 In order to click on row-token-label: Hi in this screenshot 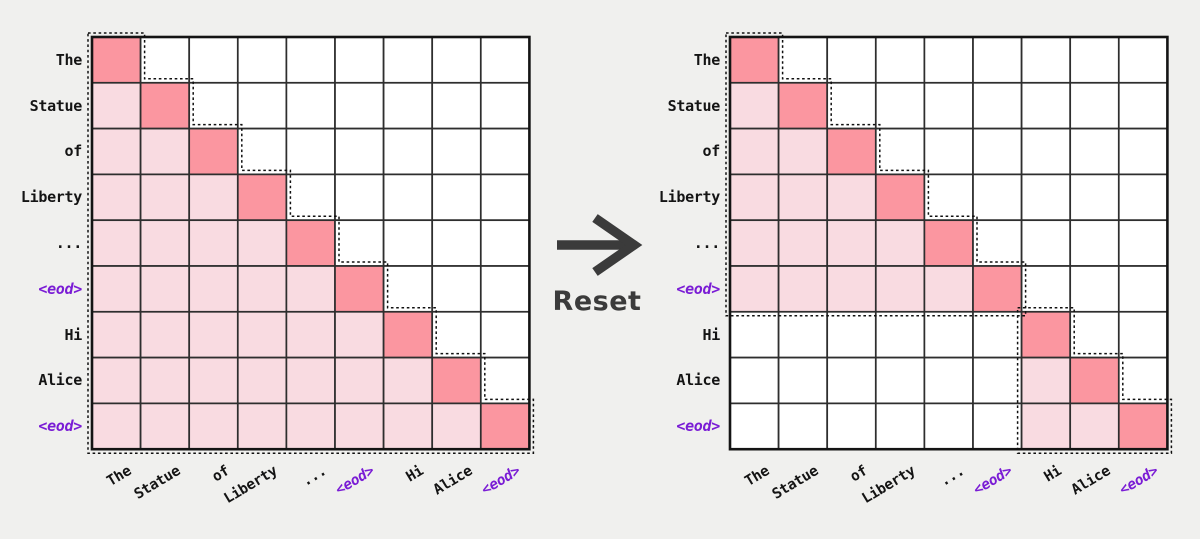, I will do `click(711, 334)`.